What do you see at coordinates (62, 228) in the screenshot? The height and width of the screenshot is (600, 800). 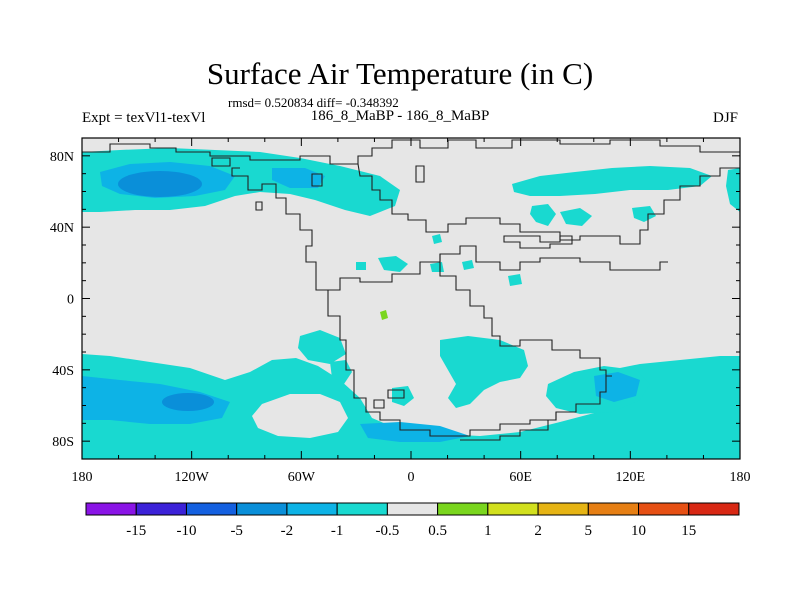 I see `y-tick-label: 40N` at bounding box center [62, 228].